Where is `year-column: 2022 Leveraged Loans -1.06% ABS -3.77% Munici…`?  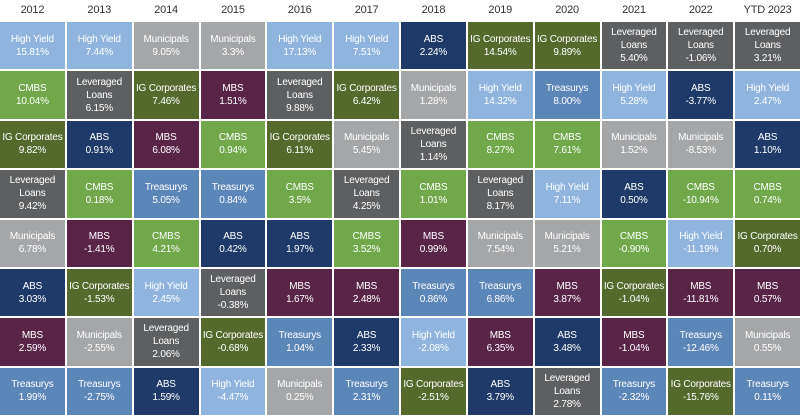
year-column: 2022 Leveraged Loans -1.06% ABS -3.77% Munici… is located at coordinates (701, 207).